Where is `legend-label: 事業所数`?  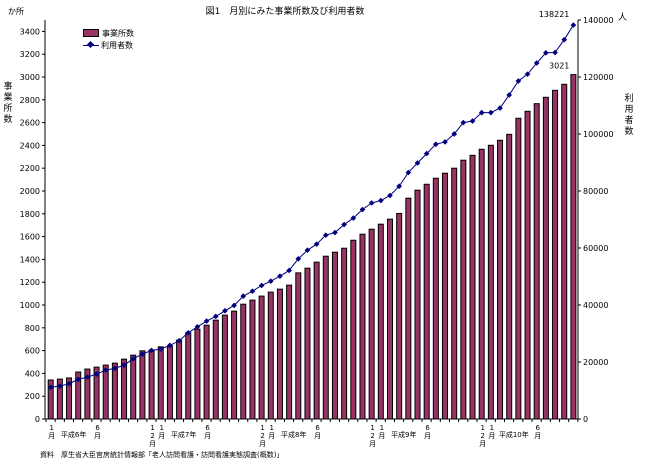
legend-label: 事業所数 is located at coordinates (118, 33).